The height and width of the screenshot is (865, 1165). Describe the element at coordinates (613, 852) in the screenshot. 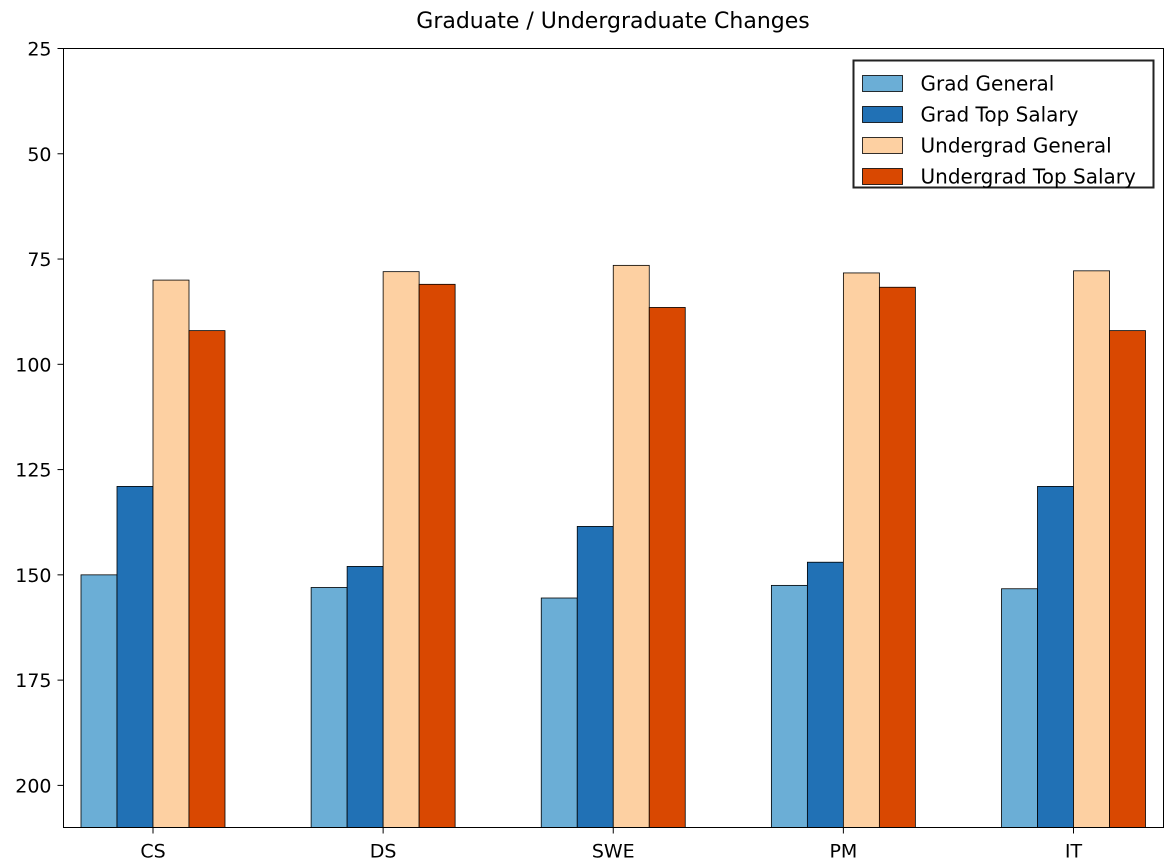

I see `x-tick-label-swe: SWE` at that location.